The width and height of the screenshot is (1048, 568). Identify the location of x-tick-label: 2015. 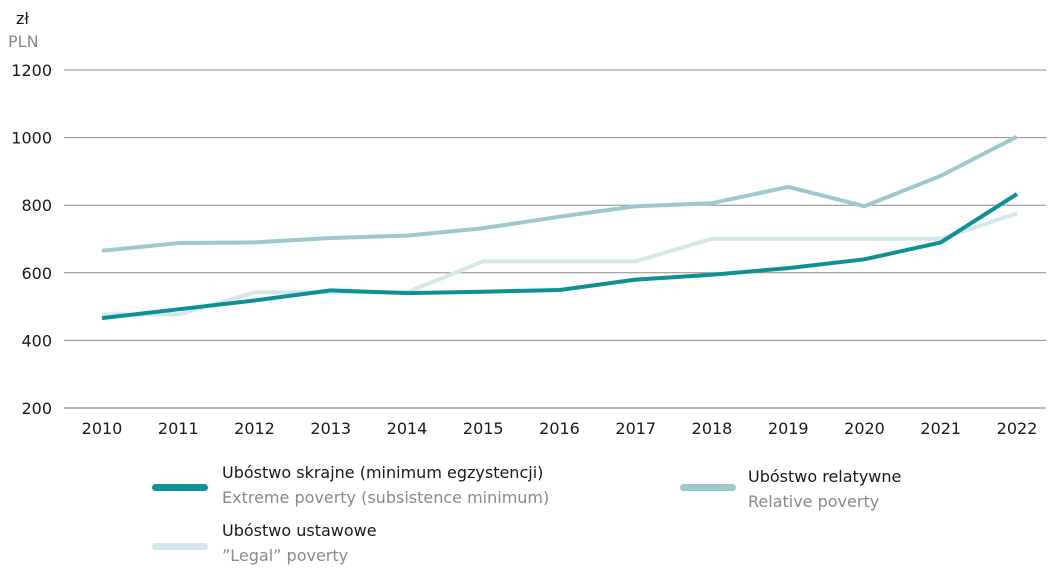
(483, 428).